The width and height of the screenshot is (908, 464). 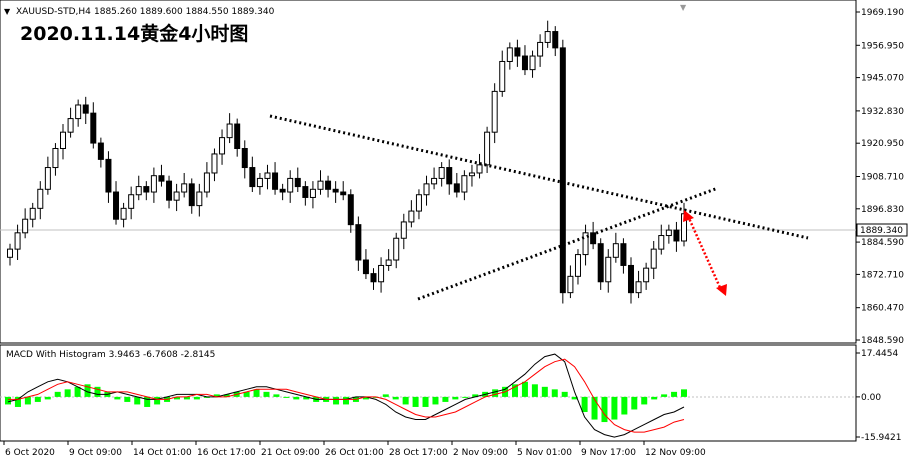 I want to click on price-tick-label: 1908.710, so click(x=882, y=177).